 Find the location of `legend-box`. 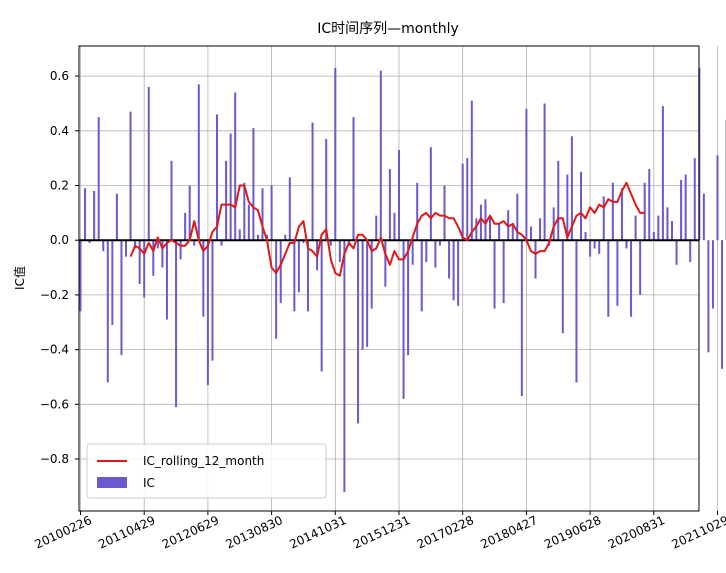

legend-box is located at coordinates (206, 471).